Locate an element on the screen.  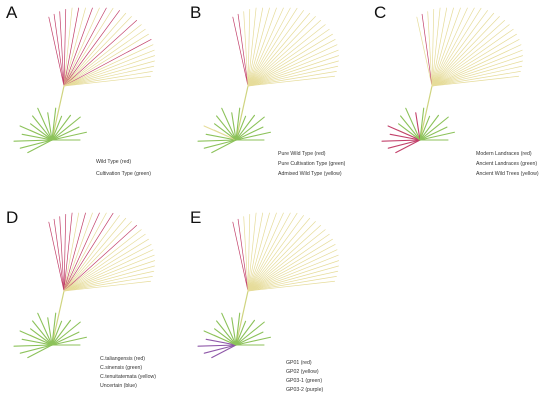
tree-e is located at coordinates (268, 285).